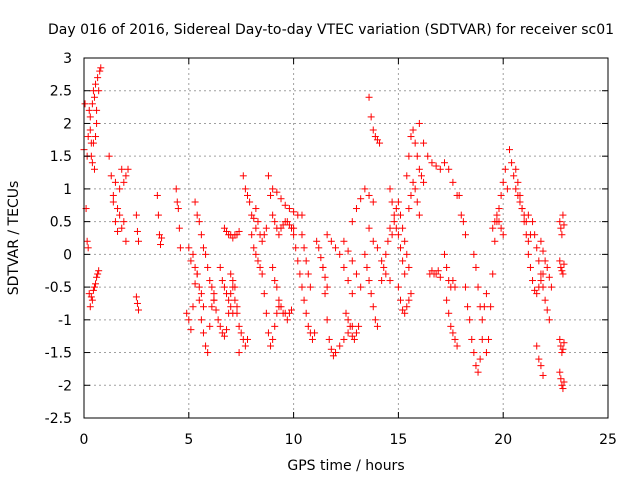  Describe the element at coordinates (67, 124) in the screenshot. I see `y-tick-label: 2` at that location.